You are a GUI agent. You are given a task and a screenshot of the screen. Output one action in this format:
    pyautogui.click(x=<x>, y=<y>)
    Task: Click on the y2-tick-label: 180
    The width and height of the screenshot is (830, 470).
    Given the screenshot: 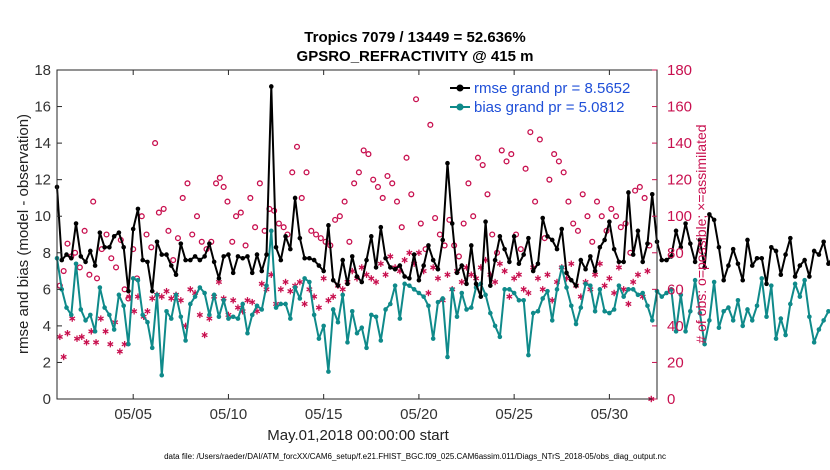 What is the action you would take?
    pyautogui.click(x=679, y=70)
    